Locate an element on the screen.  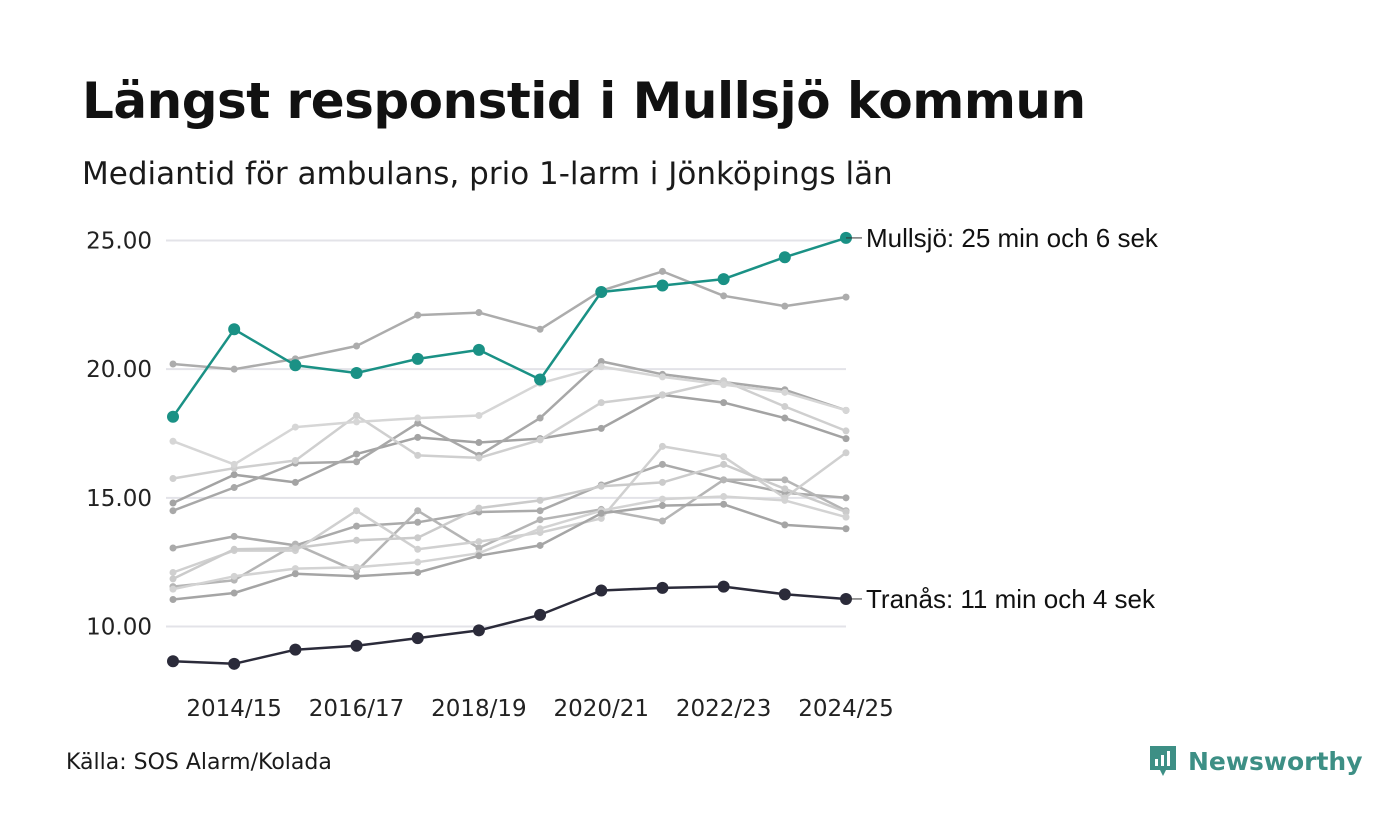
other-series-12-line is located at coordinates (509, 552).